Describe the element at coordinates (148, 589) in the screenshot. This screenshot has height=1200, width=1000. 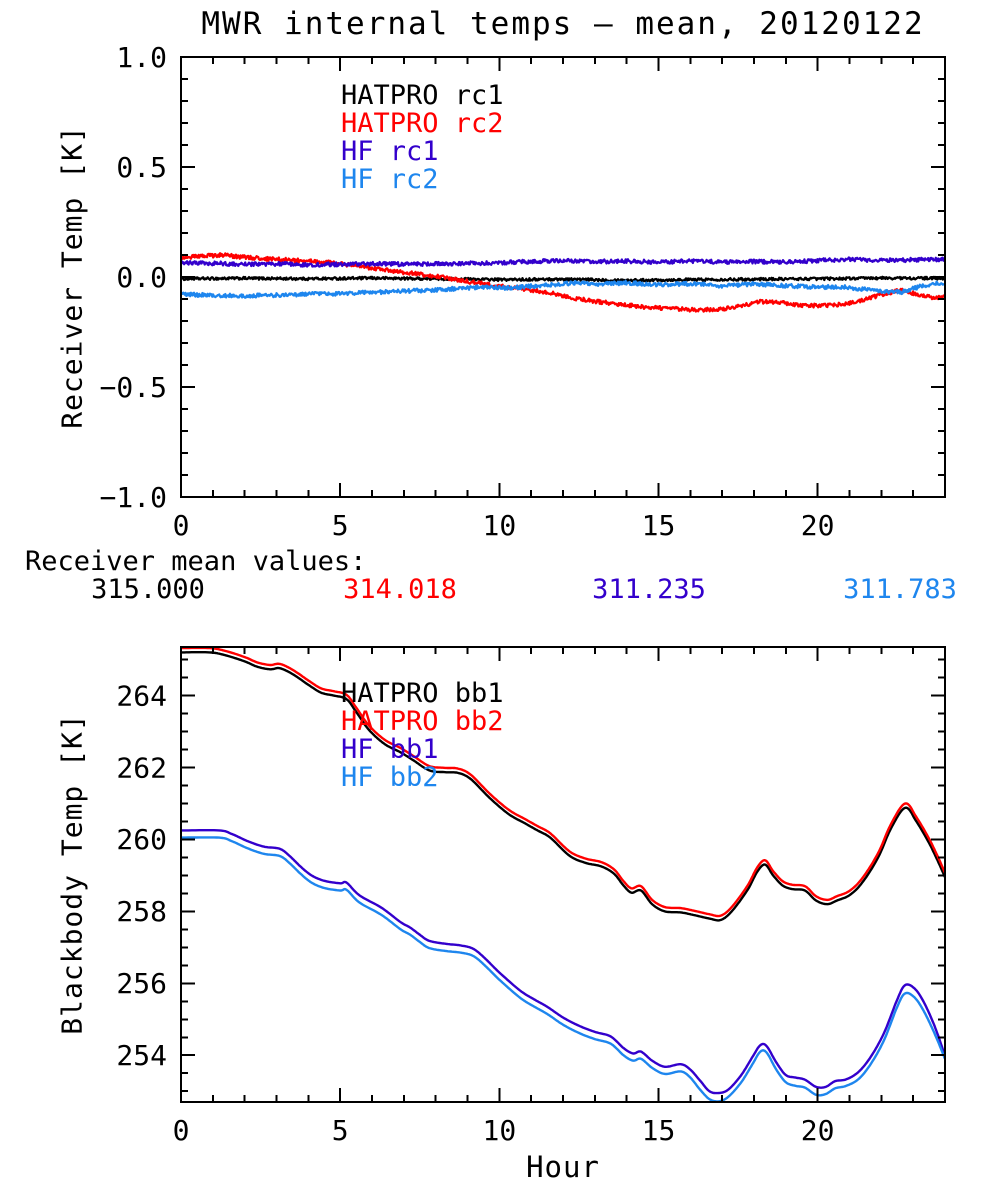
I see `mean-value-hatpro-rc1: 315.000` at that location.